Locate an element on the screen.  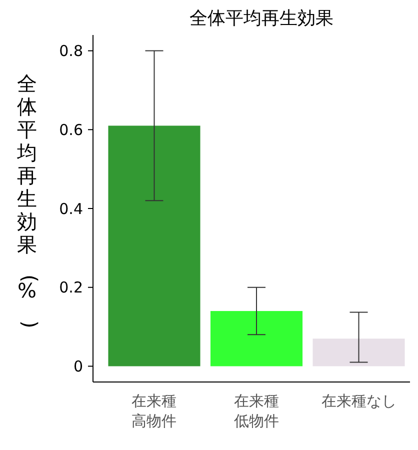
text: 全体平均再生効果(%) is located at coordinates (29, 200).